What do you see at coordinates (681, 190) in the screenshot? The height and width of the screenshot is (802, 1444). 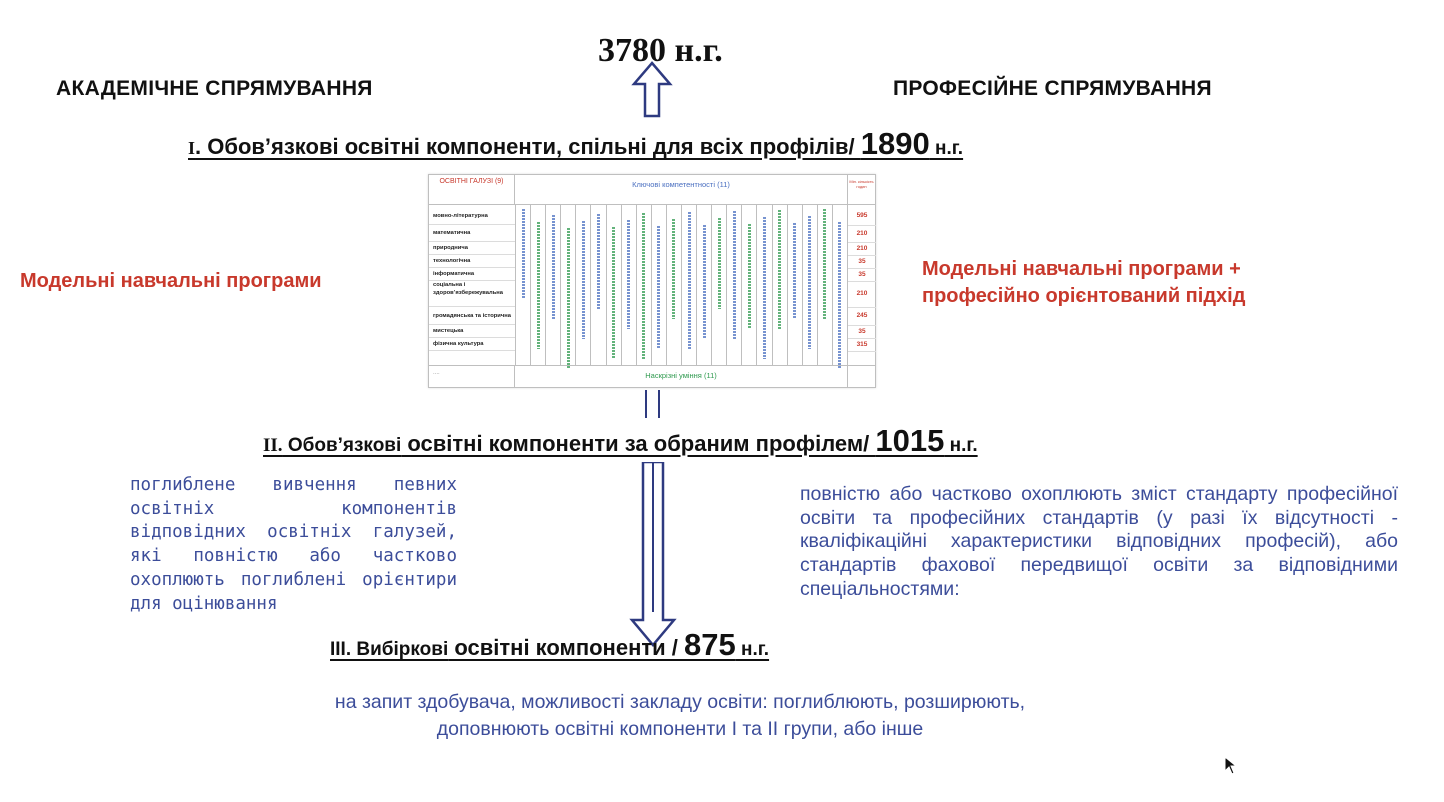 I see `table-header-competencies: Ключові компетентності (11)` at bounding box center [681, 190].